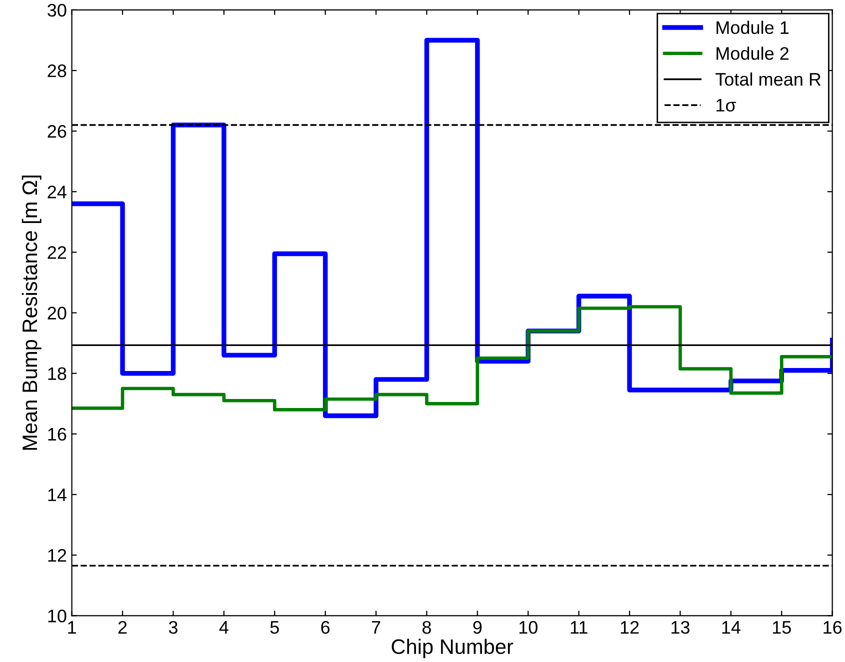  I want to click on x-tick-label: 3, so click(173, 627).